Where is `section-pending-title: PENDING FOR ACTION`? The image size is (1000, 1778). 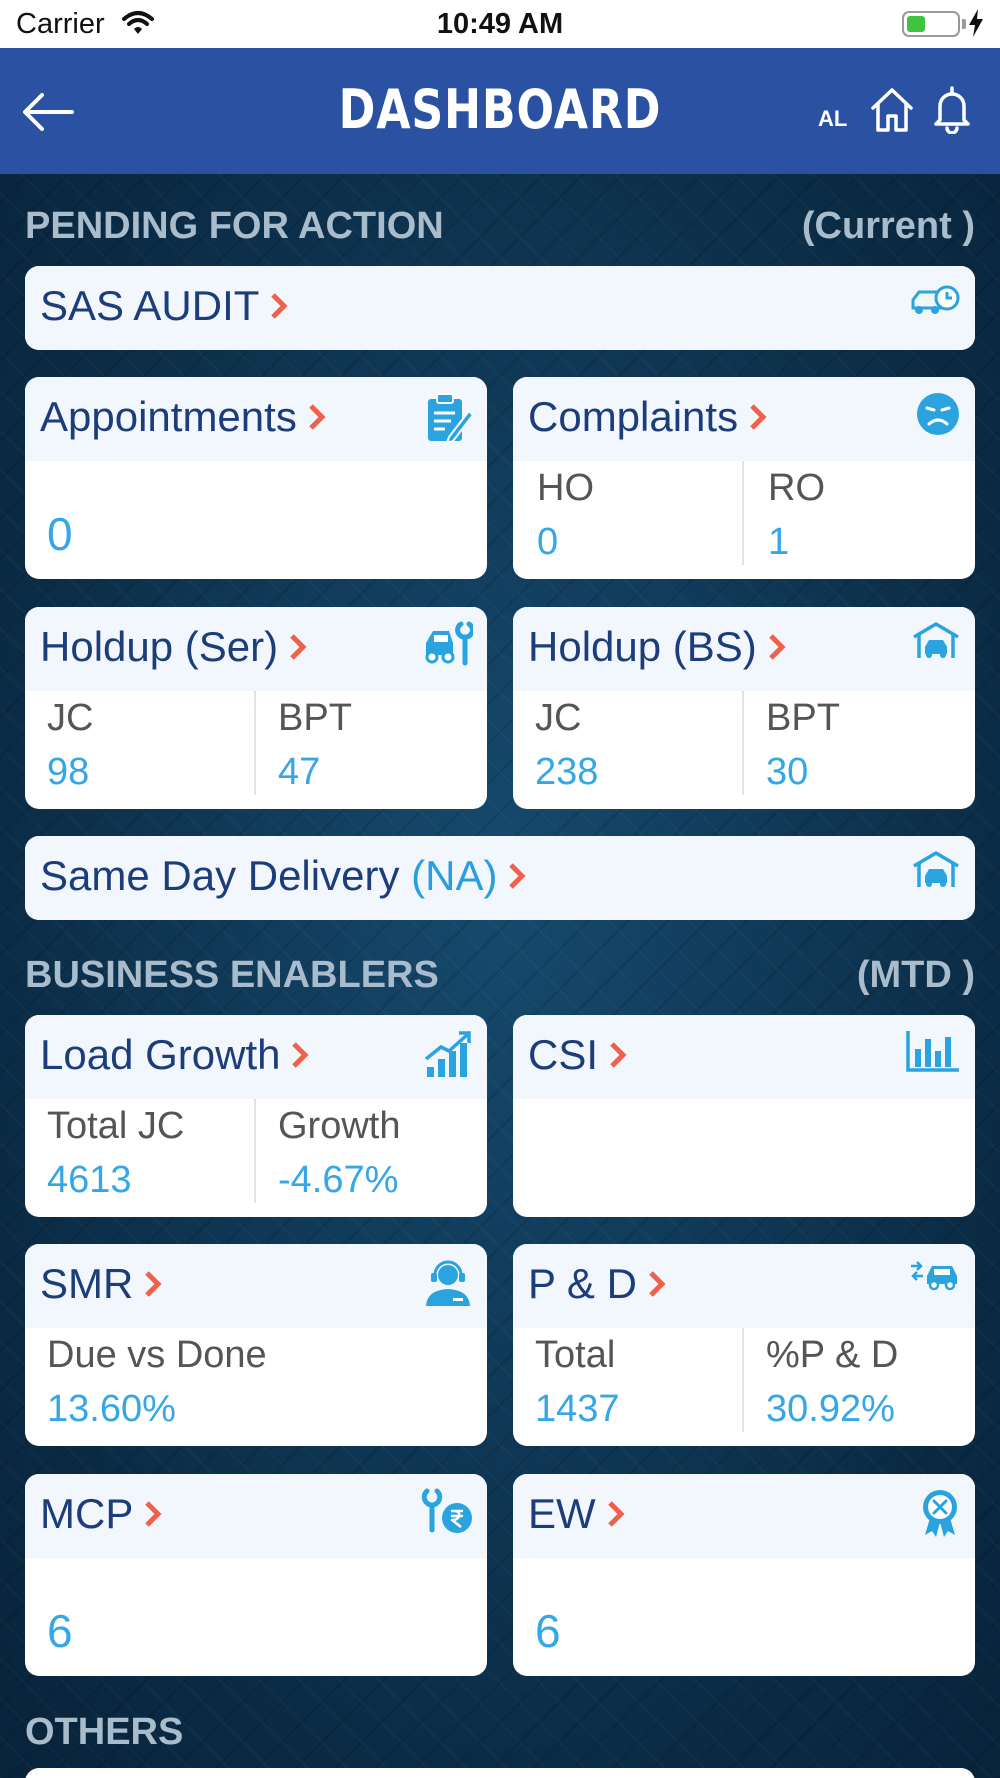
section-pending-title: PENDING FOR ACTION is located at coordinates (234, 226).